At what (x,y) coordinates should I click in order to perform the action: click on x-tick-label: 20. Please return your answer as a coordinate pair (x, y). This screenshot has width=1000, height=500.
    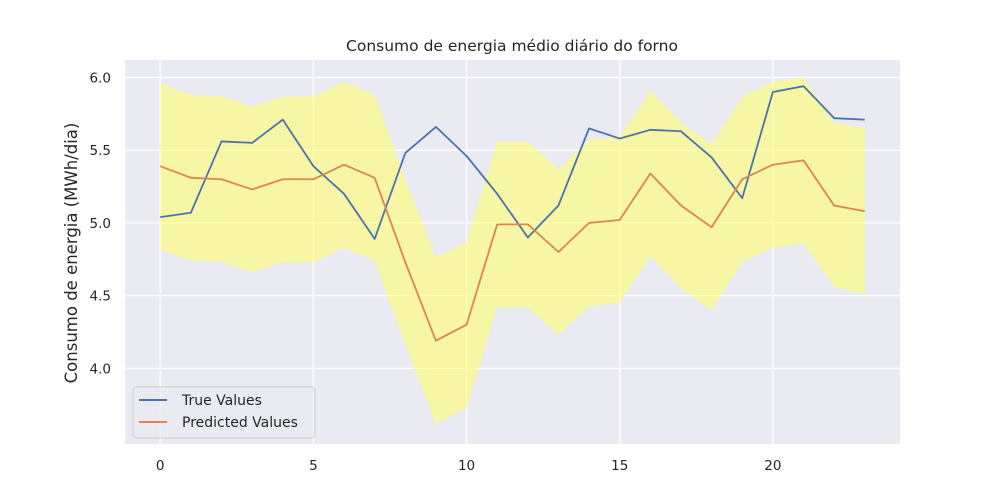
    Looking at the image, I should click on (772, 466).